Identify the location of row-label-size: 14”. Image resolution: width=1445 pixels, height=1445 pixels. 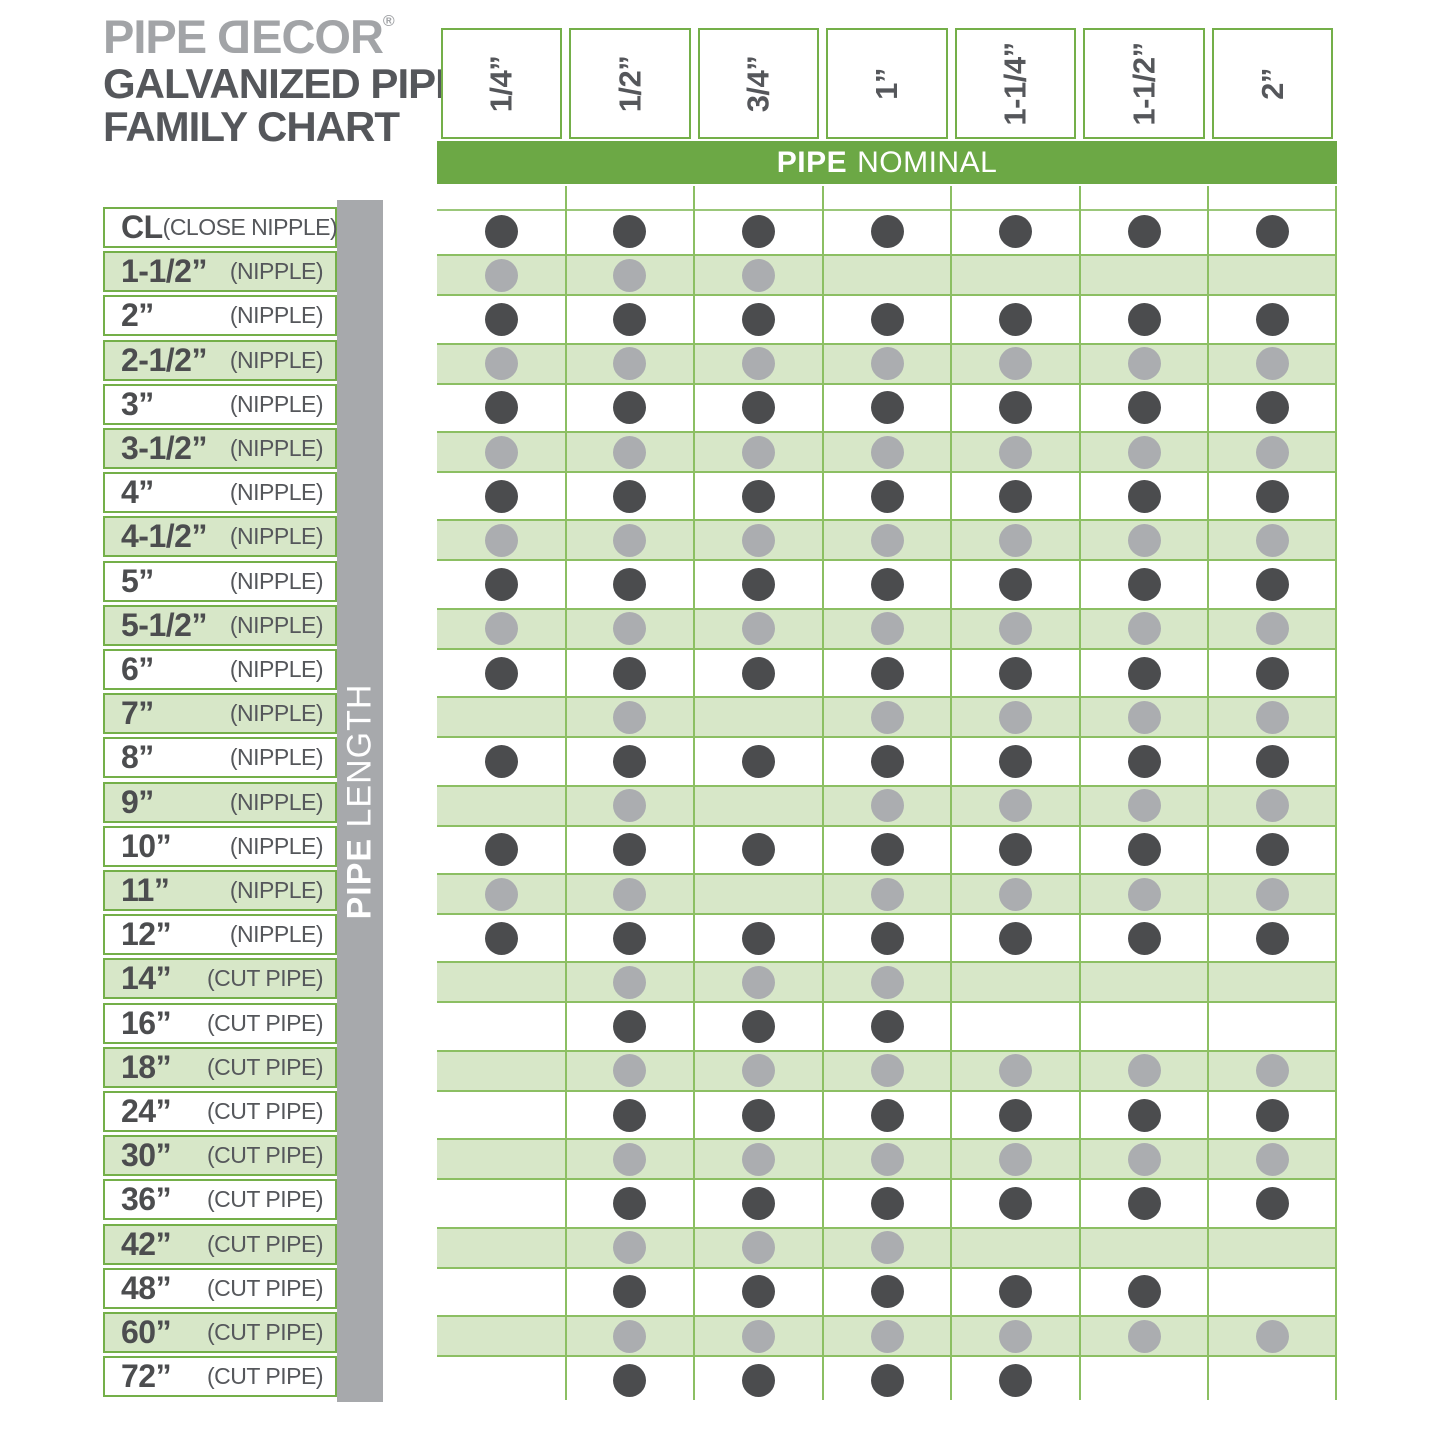
(146, 978).